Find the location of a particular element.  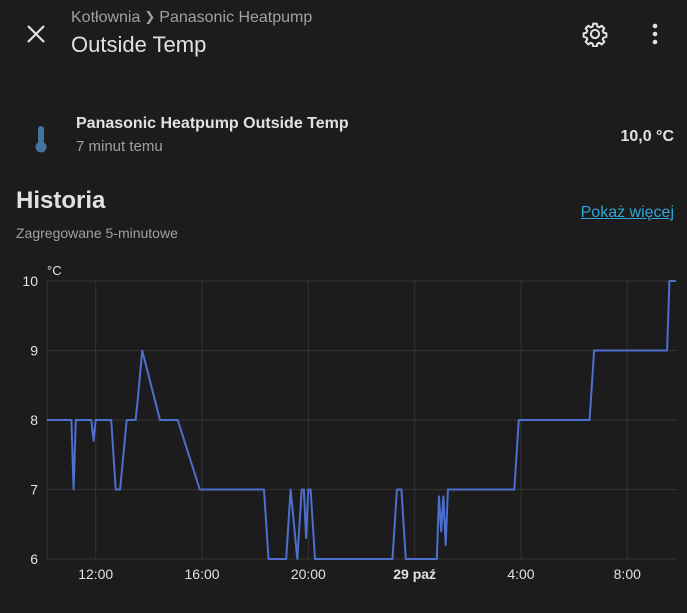

history-title: Historia is located at coordinates (61, 200).